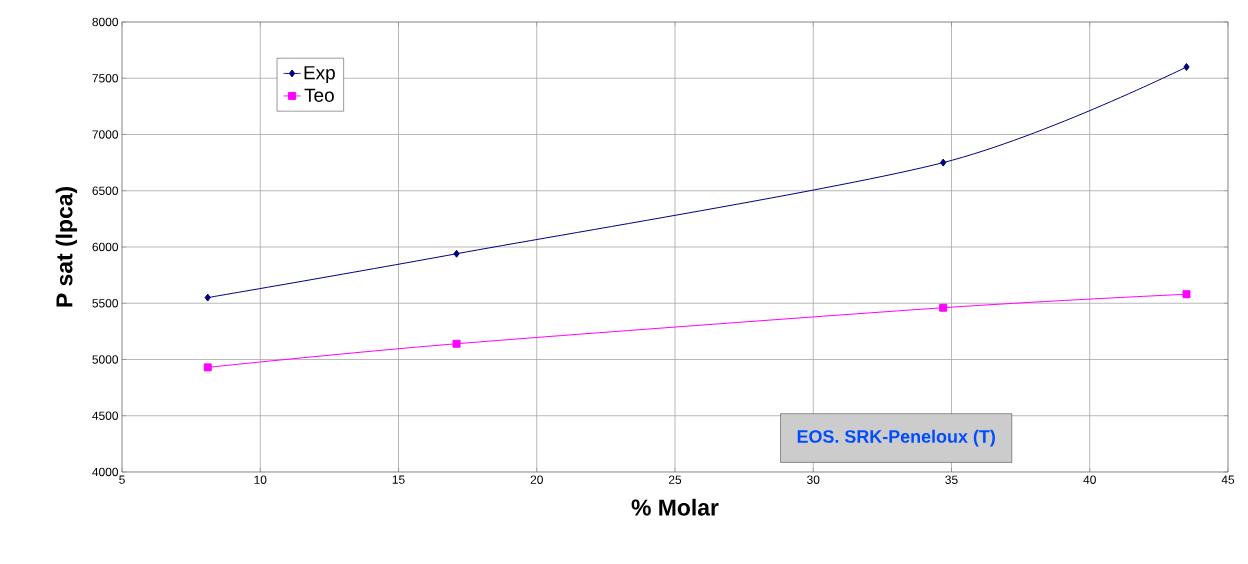 Image resolution: width=1248 pixels, height=564 pixels. I want to click on y-tick-label: 6000, so click(105, 247).